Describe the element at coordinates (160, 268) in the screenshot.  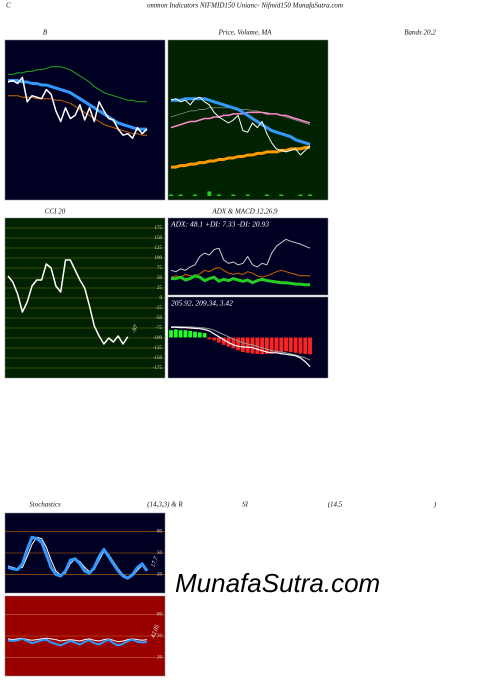
I see `y-tick-label: 75` at that location.